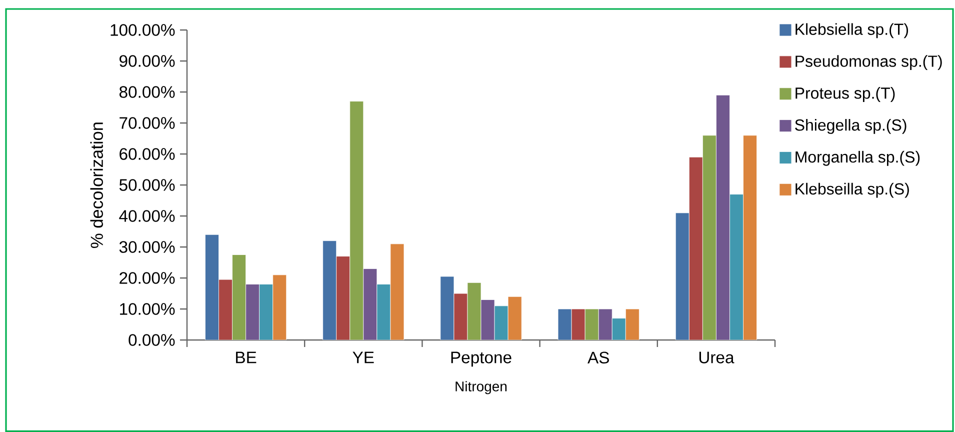 The image size is (955, 432). What do you see at coordinates (481, 387) in the screenshot?
I see `x-axis-title: Nitrogen` at bounding box center [481, 387].